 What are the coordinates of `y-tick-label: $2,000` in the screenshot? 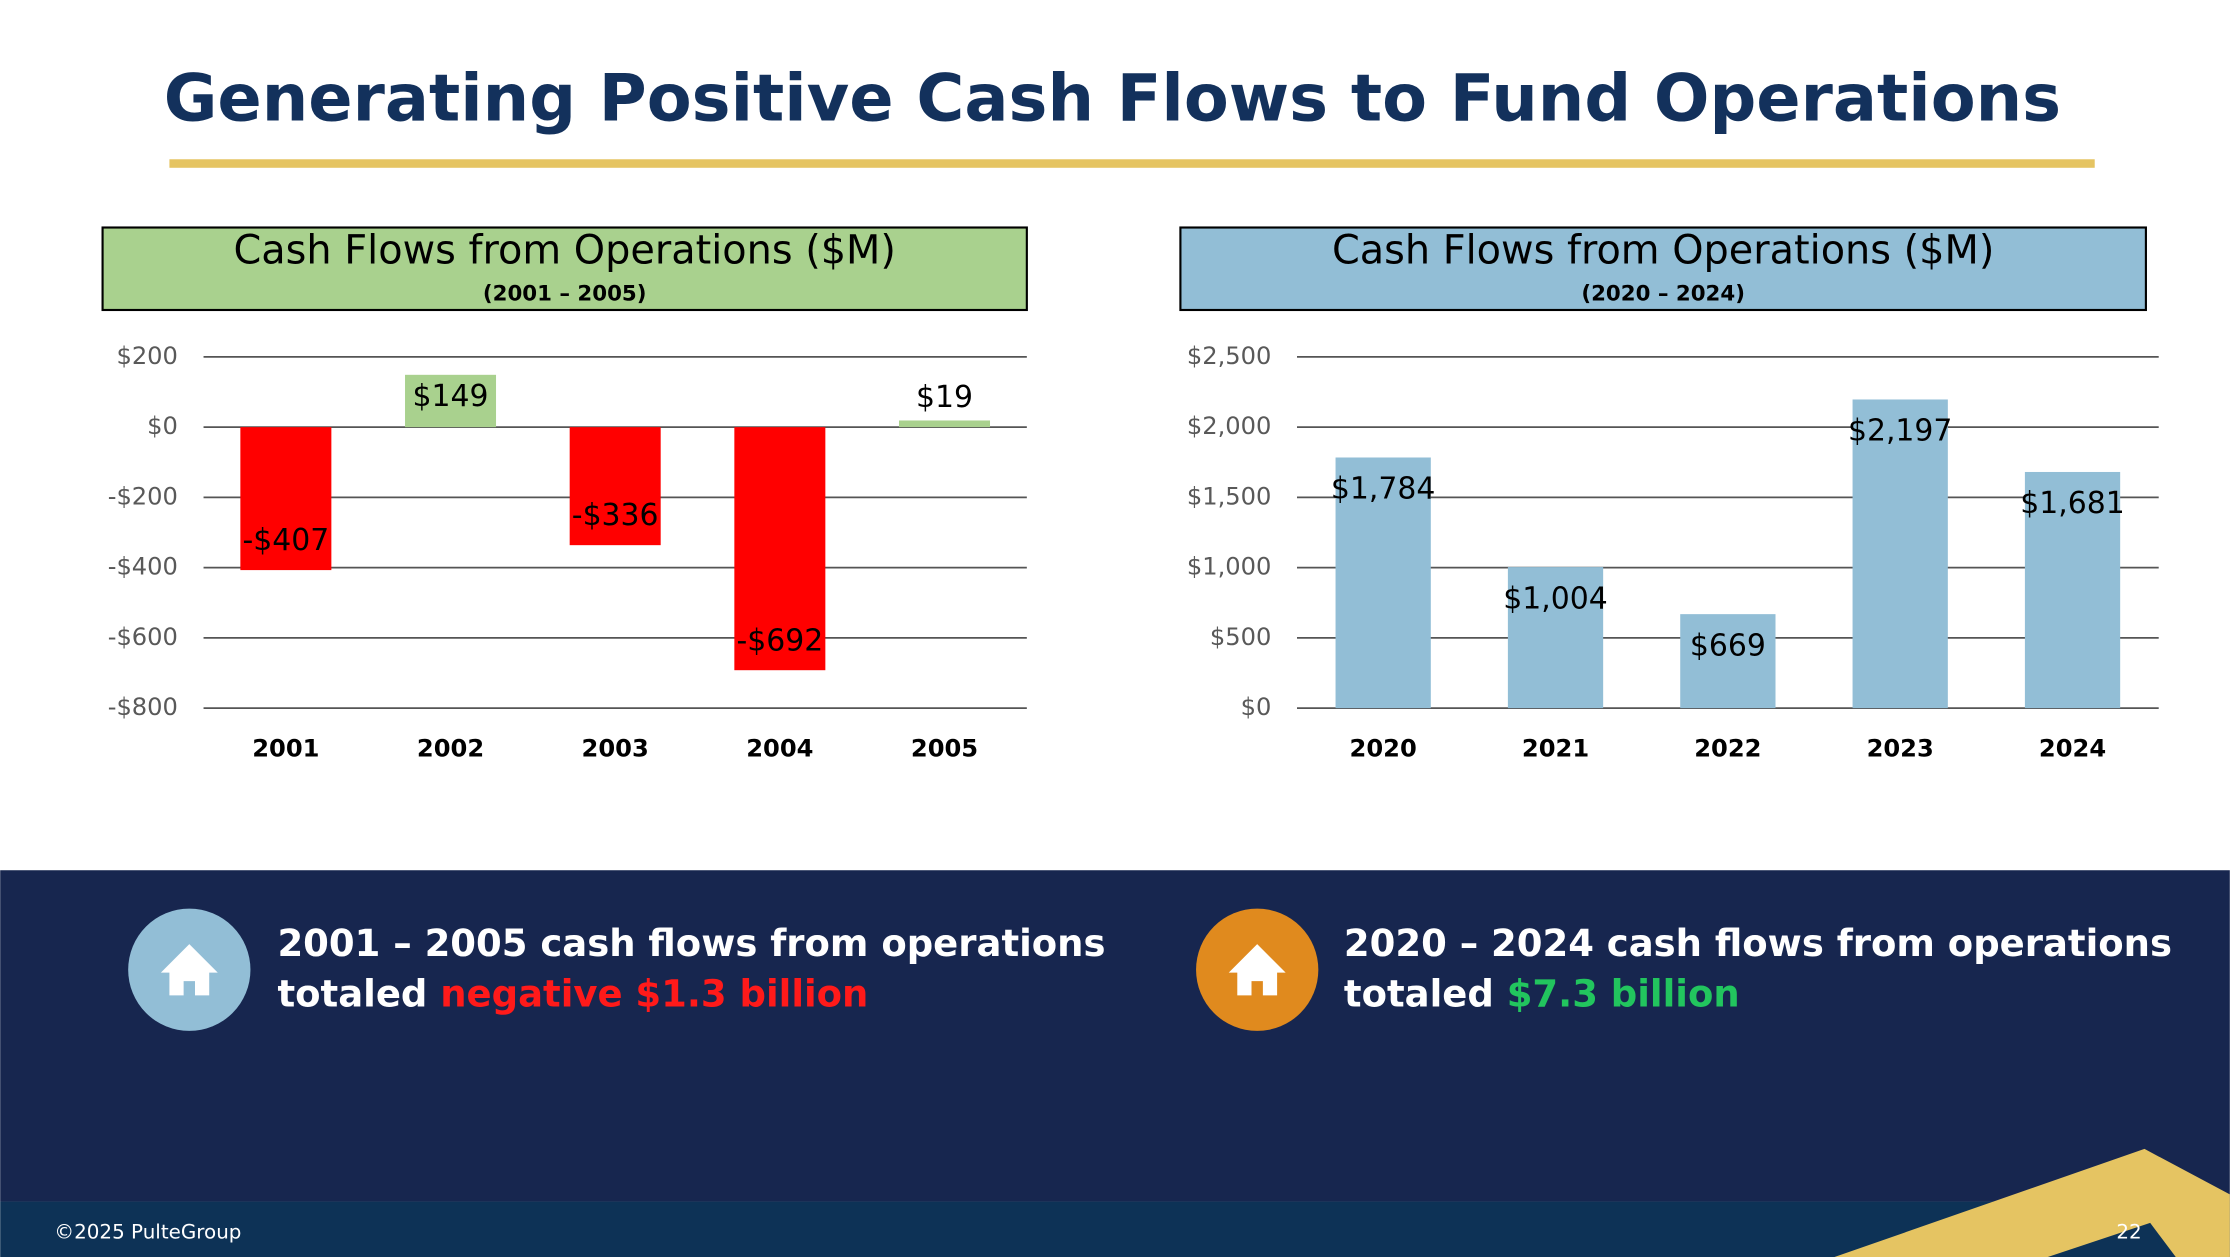 It's located at (1229, 426).